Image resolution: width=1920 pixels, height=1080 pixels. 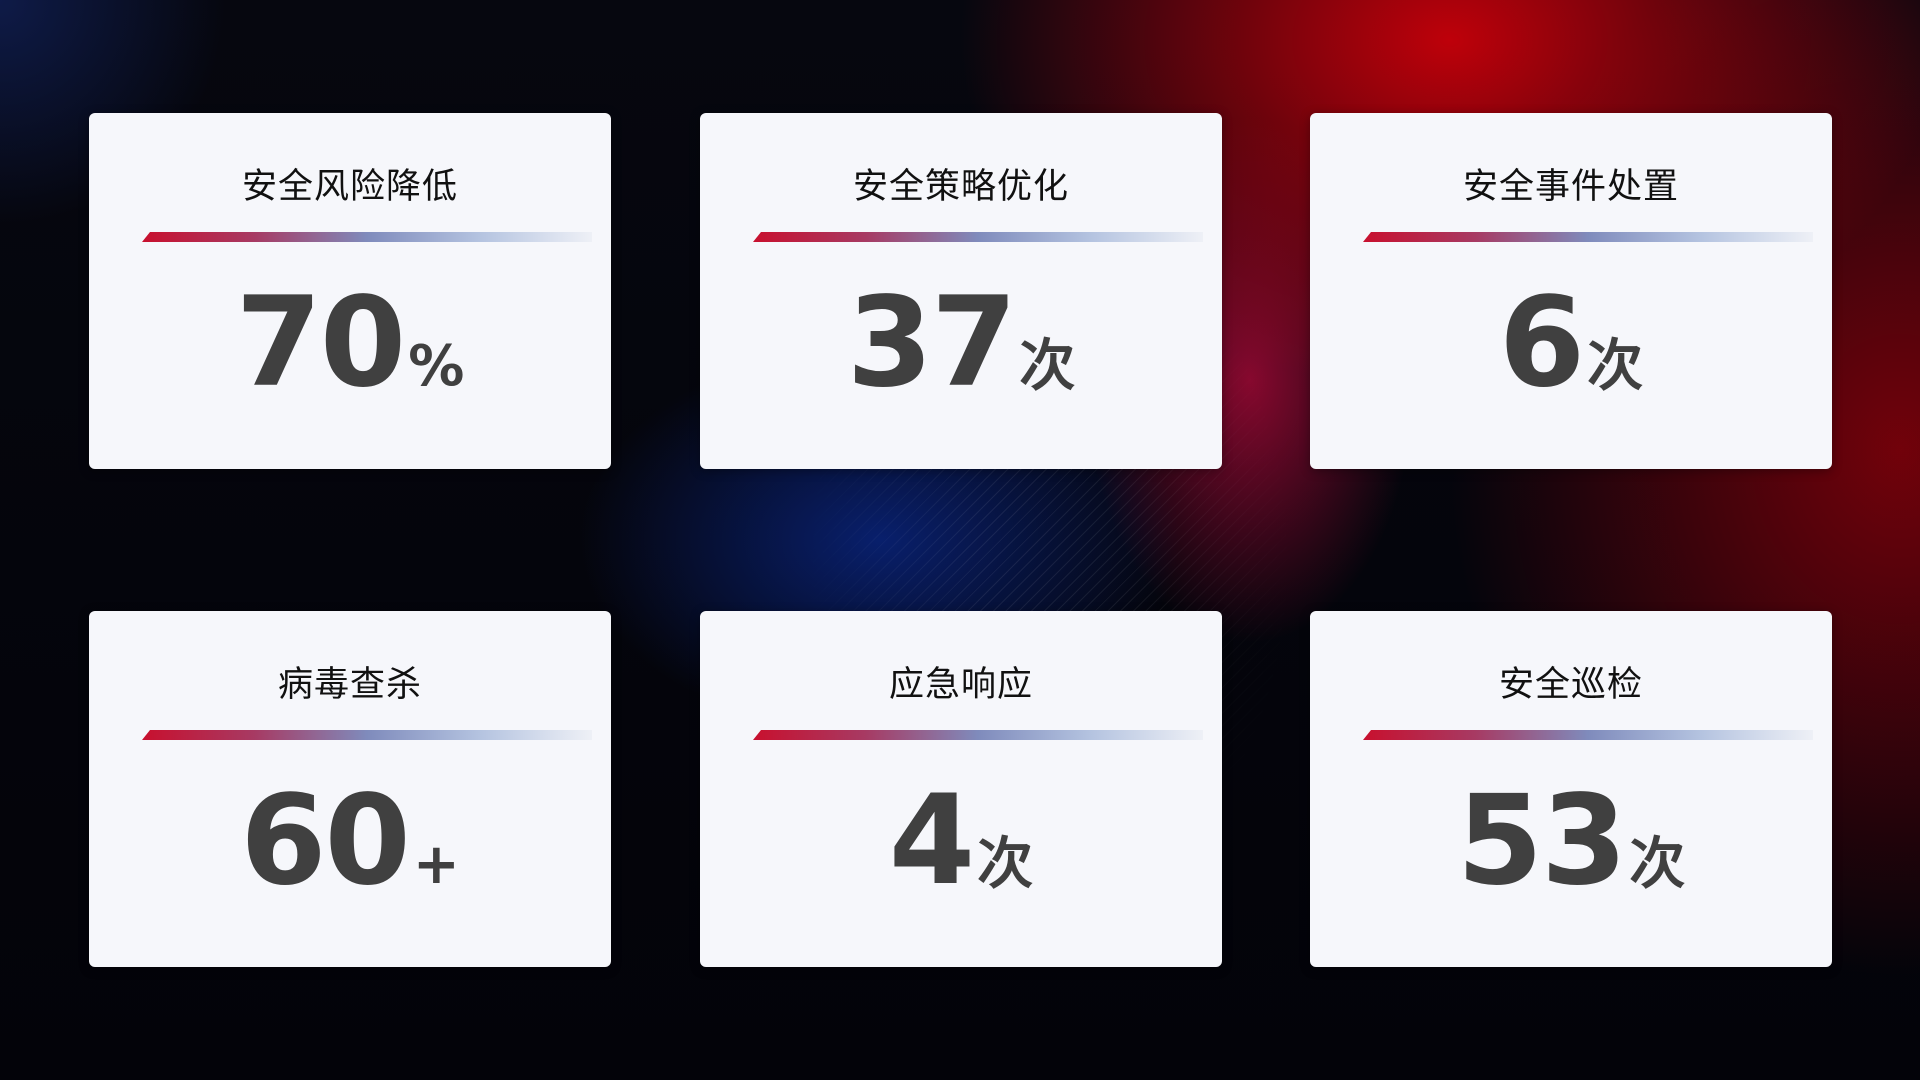 What do you see at coordinates (960, 187) in the screenshot?
I see `card-title: 安全策略优化` at bounding box center [960, 187].